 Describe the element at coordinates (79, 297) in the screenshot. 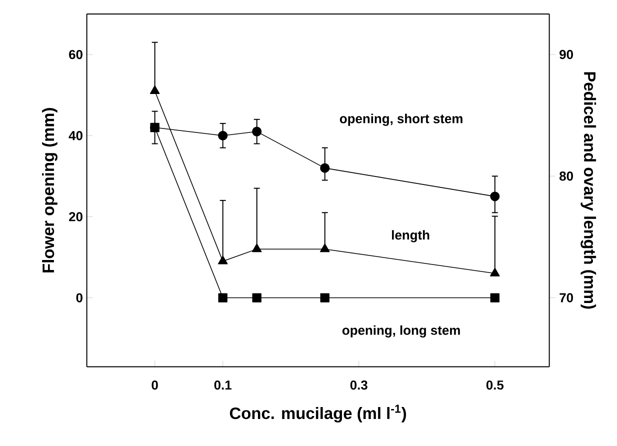

I see `y-tick-label: 0` at that location.